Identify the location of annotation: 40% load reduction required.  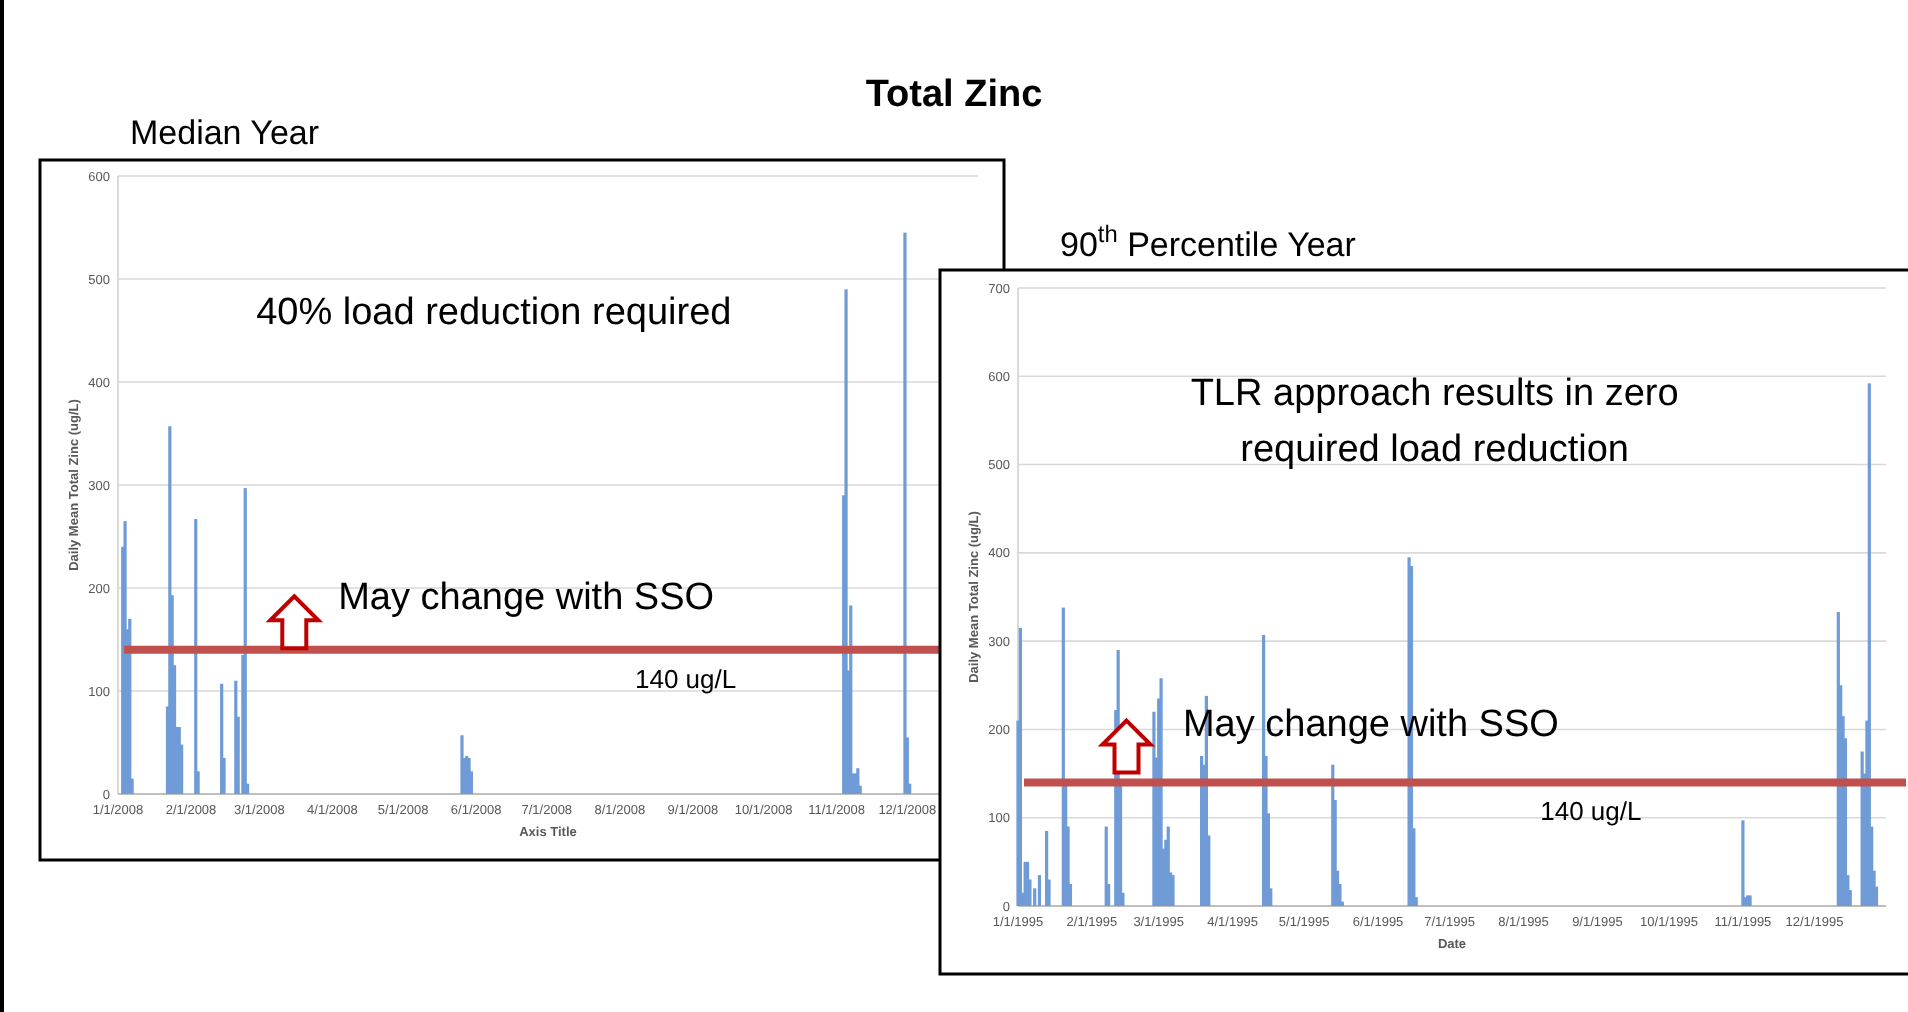
(494, 313).